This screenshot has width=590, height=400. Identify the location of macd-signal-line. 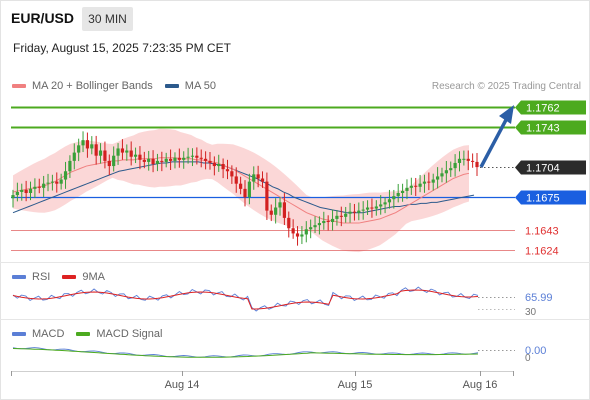
(245, 353).